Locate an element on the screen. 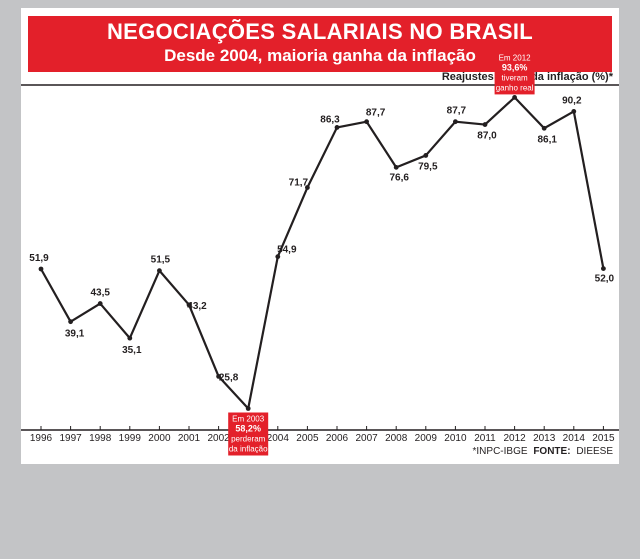 This screenshot has height=559, width=640. x-tick-label-2007: 2007 is located at coordinates (366, 438).